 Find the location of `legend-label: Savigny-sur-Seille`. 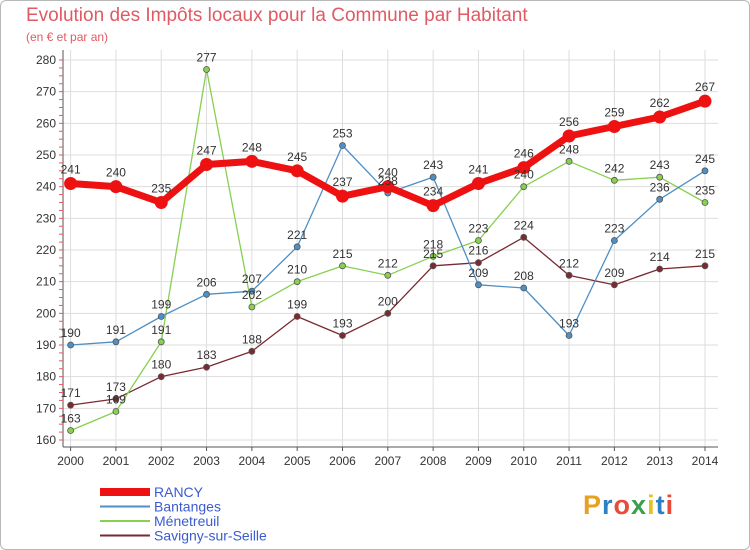

legend-label: Savigny-sur-Seille is located at coordinates (210, 536).